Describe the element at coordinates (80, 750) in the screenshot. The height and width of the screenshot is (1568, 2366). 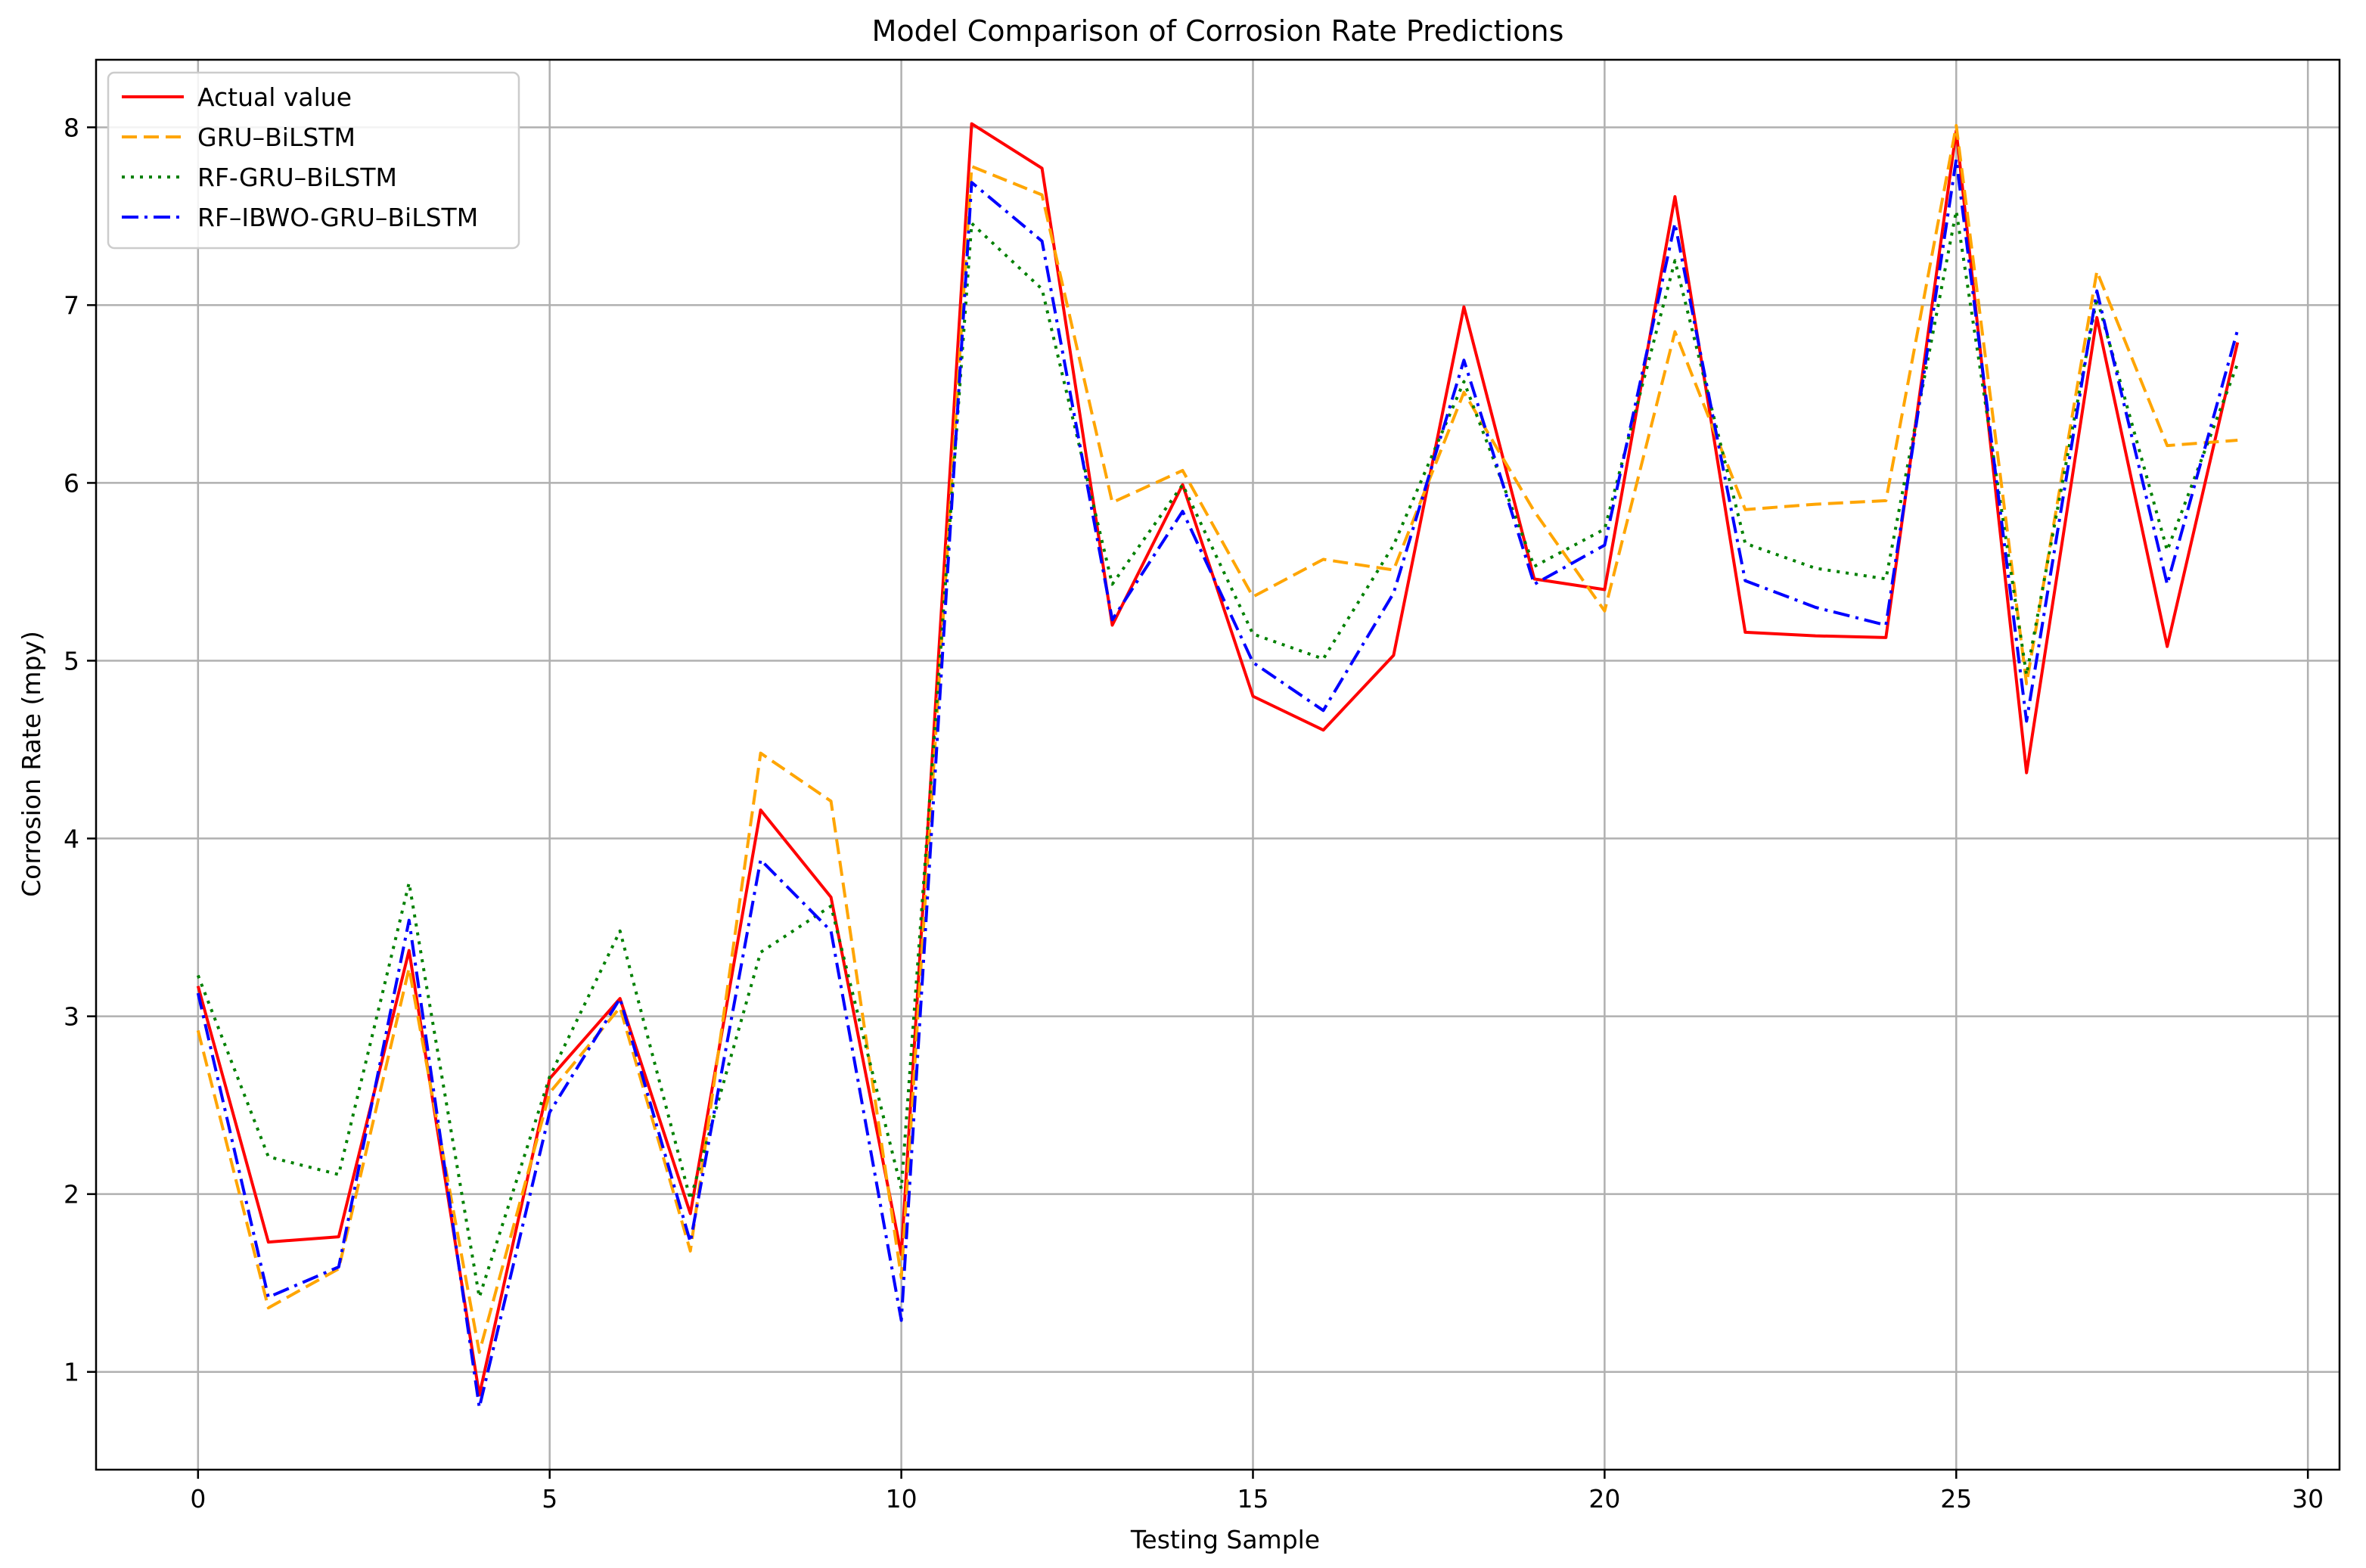
I see `y-axis-ticks: 1 2 3 4 5 6 7 8` at that location.